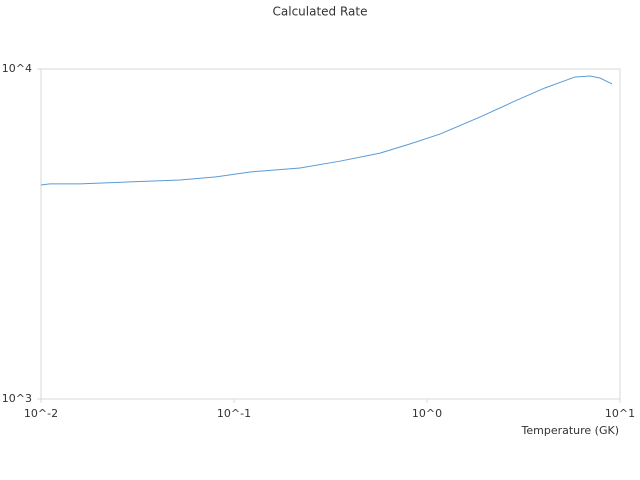 Image resolution: width=640 pixels, height=480 pixels. Describe the element at coordinates (17, 68) in the screenshot. I see `y-tick-label: 10^4` at that location.